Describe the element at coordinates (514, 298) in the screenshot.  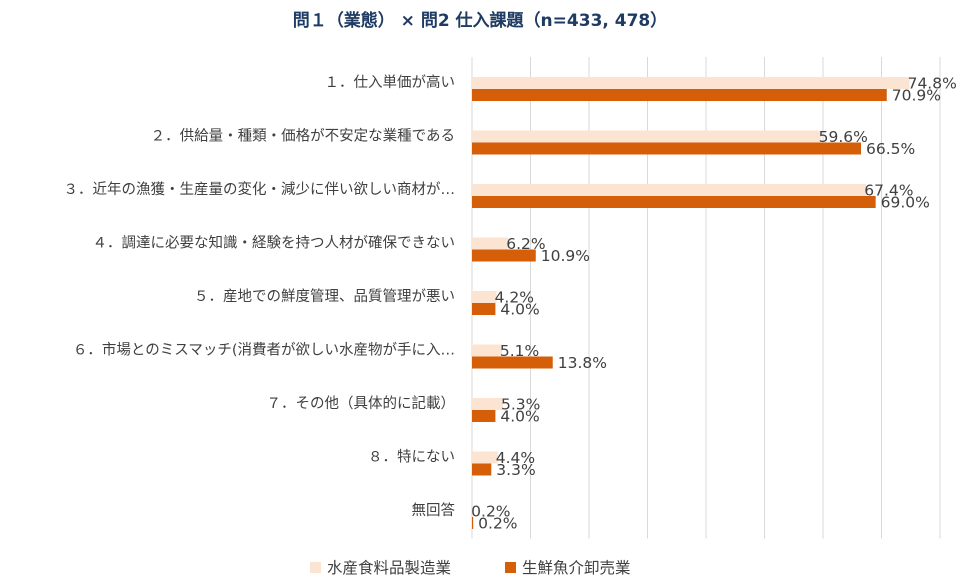
I see `data-label: 4.2%` at that location.